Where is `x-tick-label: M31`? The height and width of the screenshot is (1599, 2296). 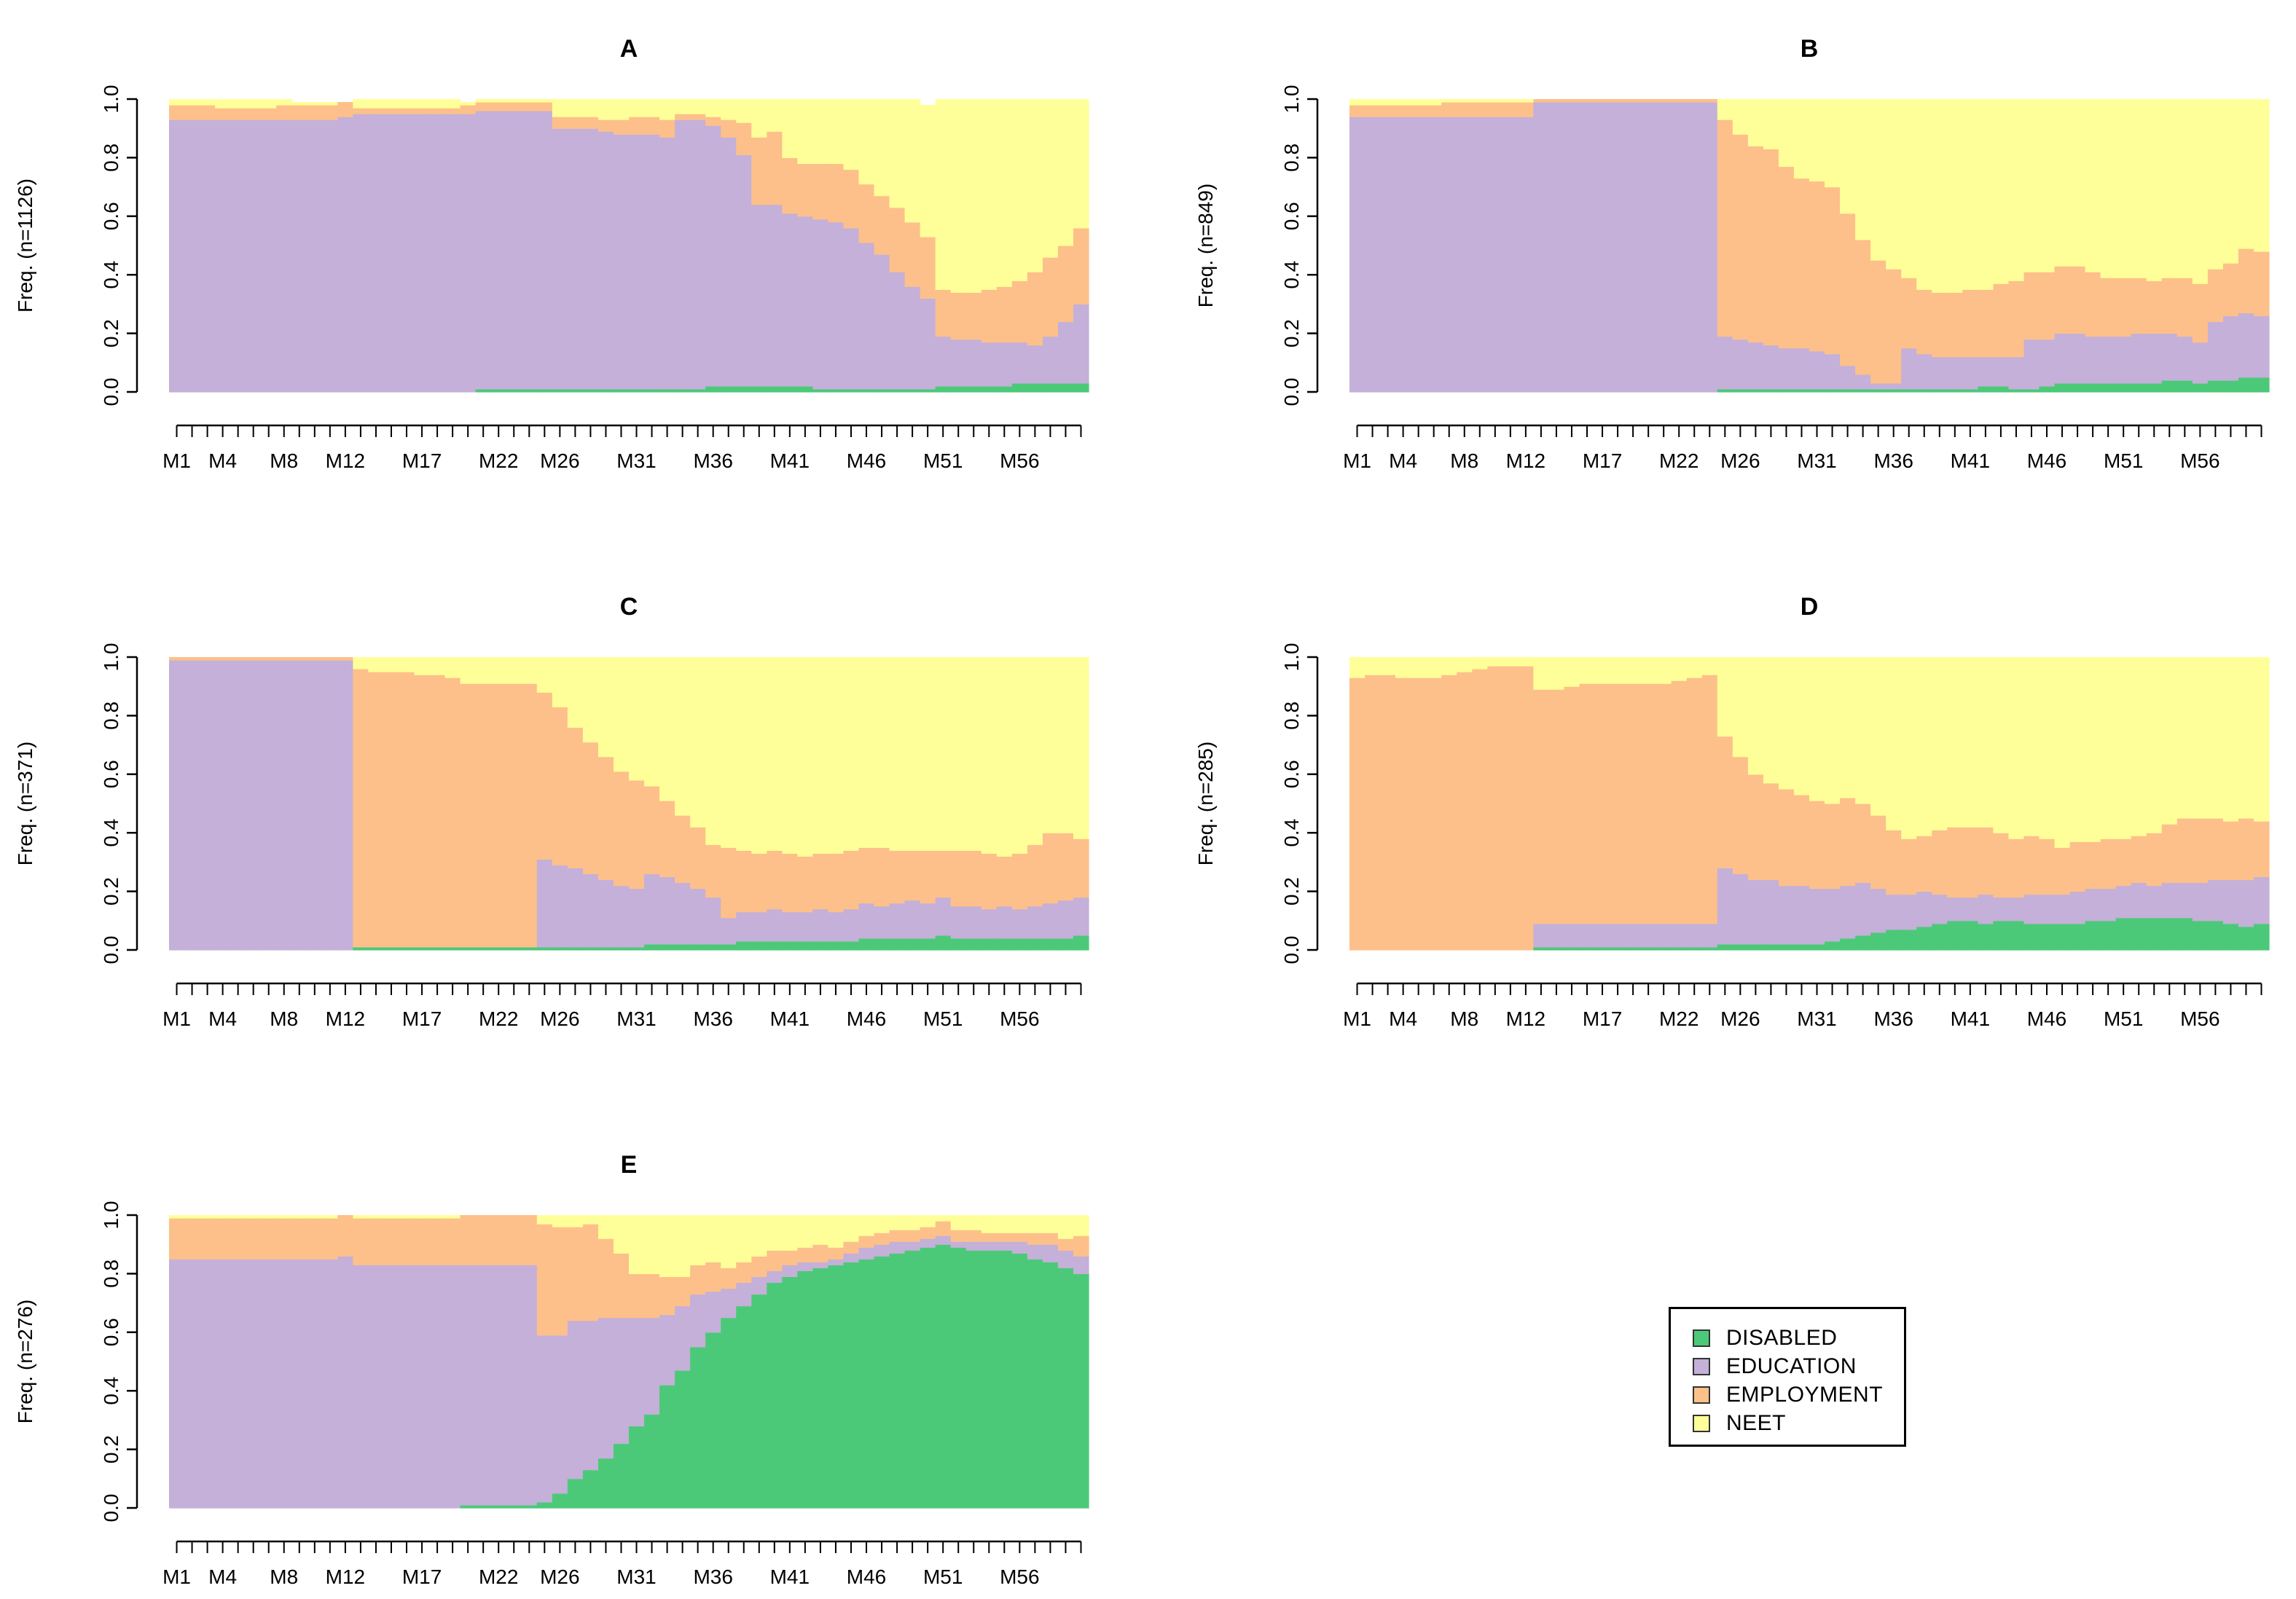 x-tick-label: M31 is located at coordinates (1816, 460).